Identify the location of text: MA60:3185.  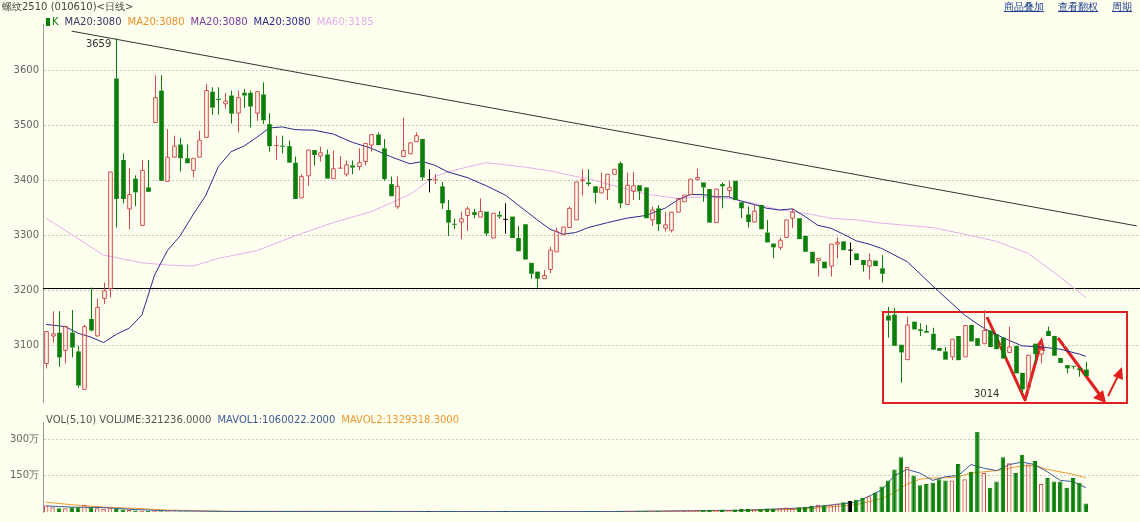
(345, 21).